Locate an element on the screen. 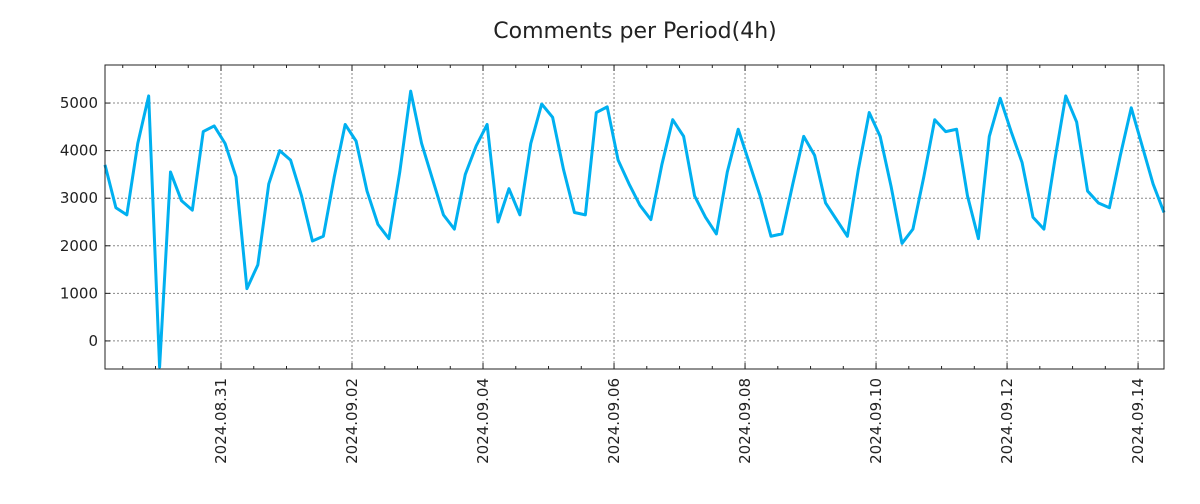 The width and height of the screenshot is (1200, 504). y-tick-label: 4000 is located at coordinates (79, 151).